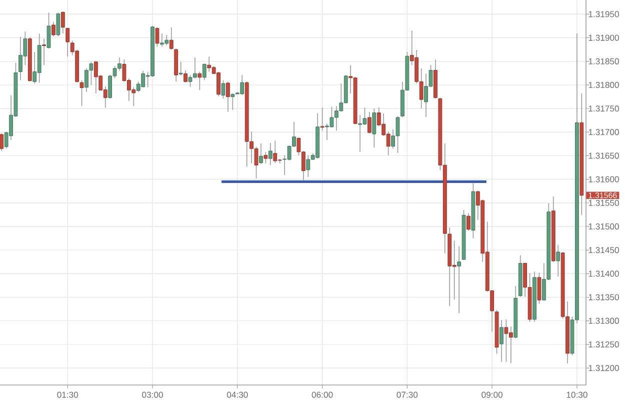  Describe the element at coordinates (603, 14) in the screenshot. I see `y-tick-label: 1.31950` at that location.